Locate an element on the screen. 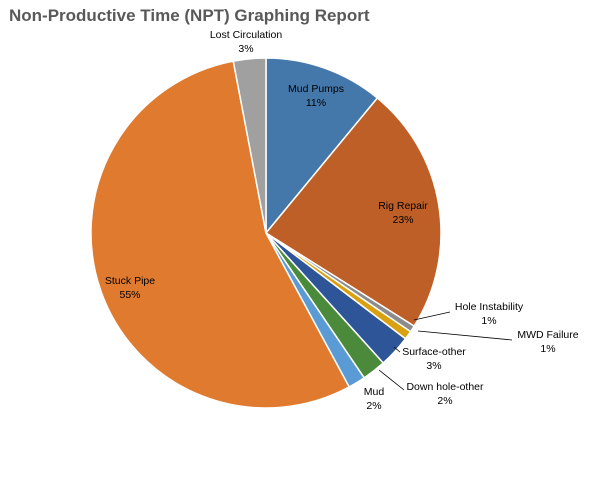  slice-label: Mud 2% is located at coordinates (374, 399).